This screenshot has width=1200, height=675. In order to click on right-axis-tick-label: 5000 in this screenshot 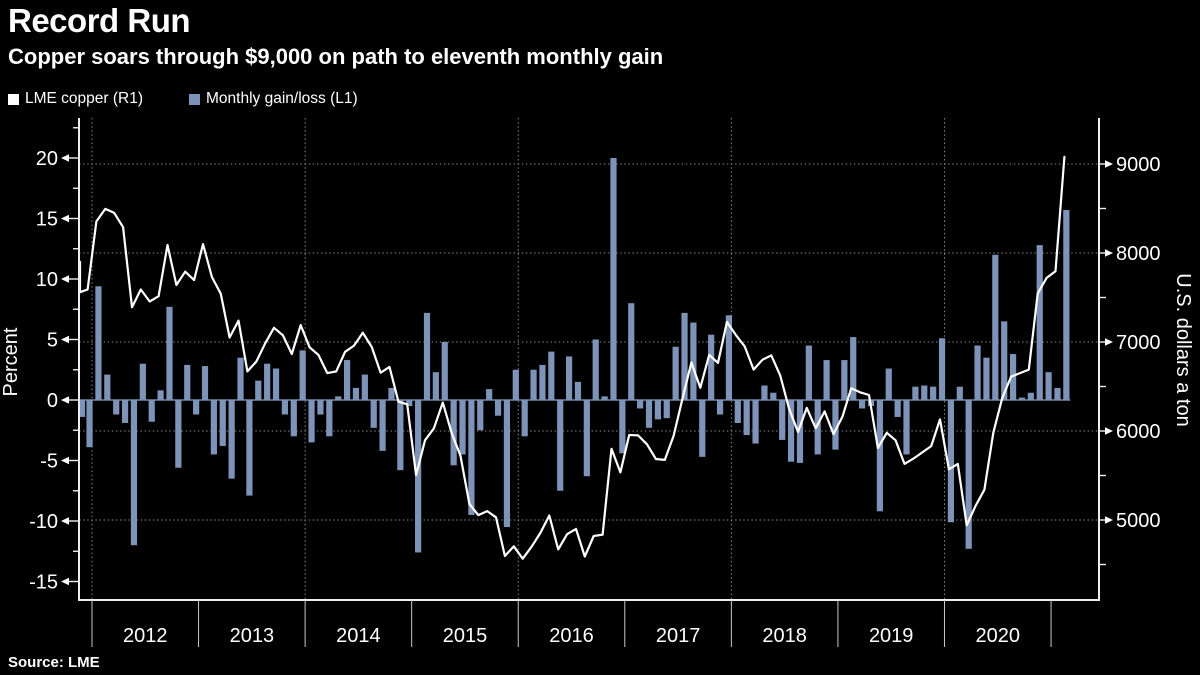, I will do `click(1138, 521)`.